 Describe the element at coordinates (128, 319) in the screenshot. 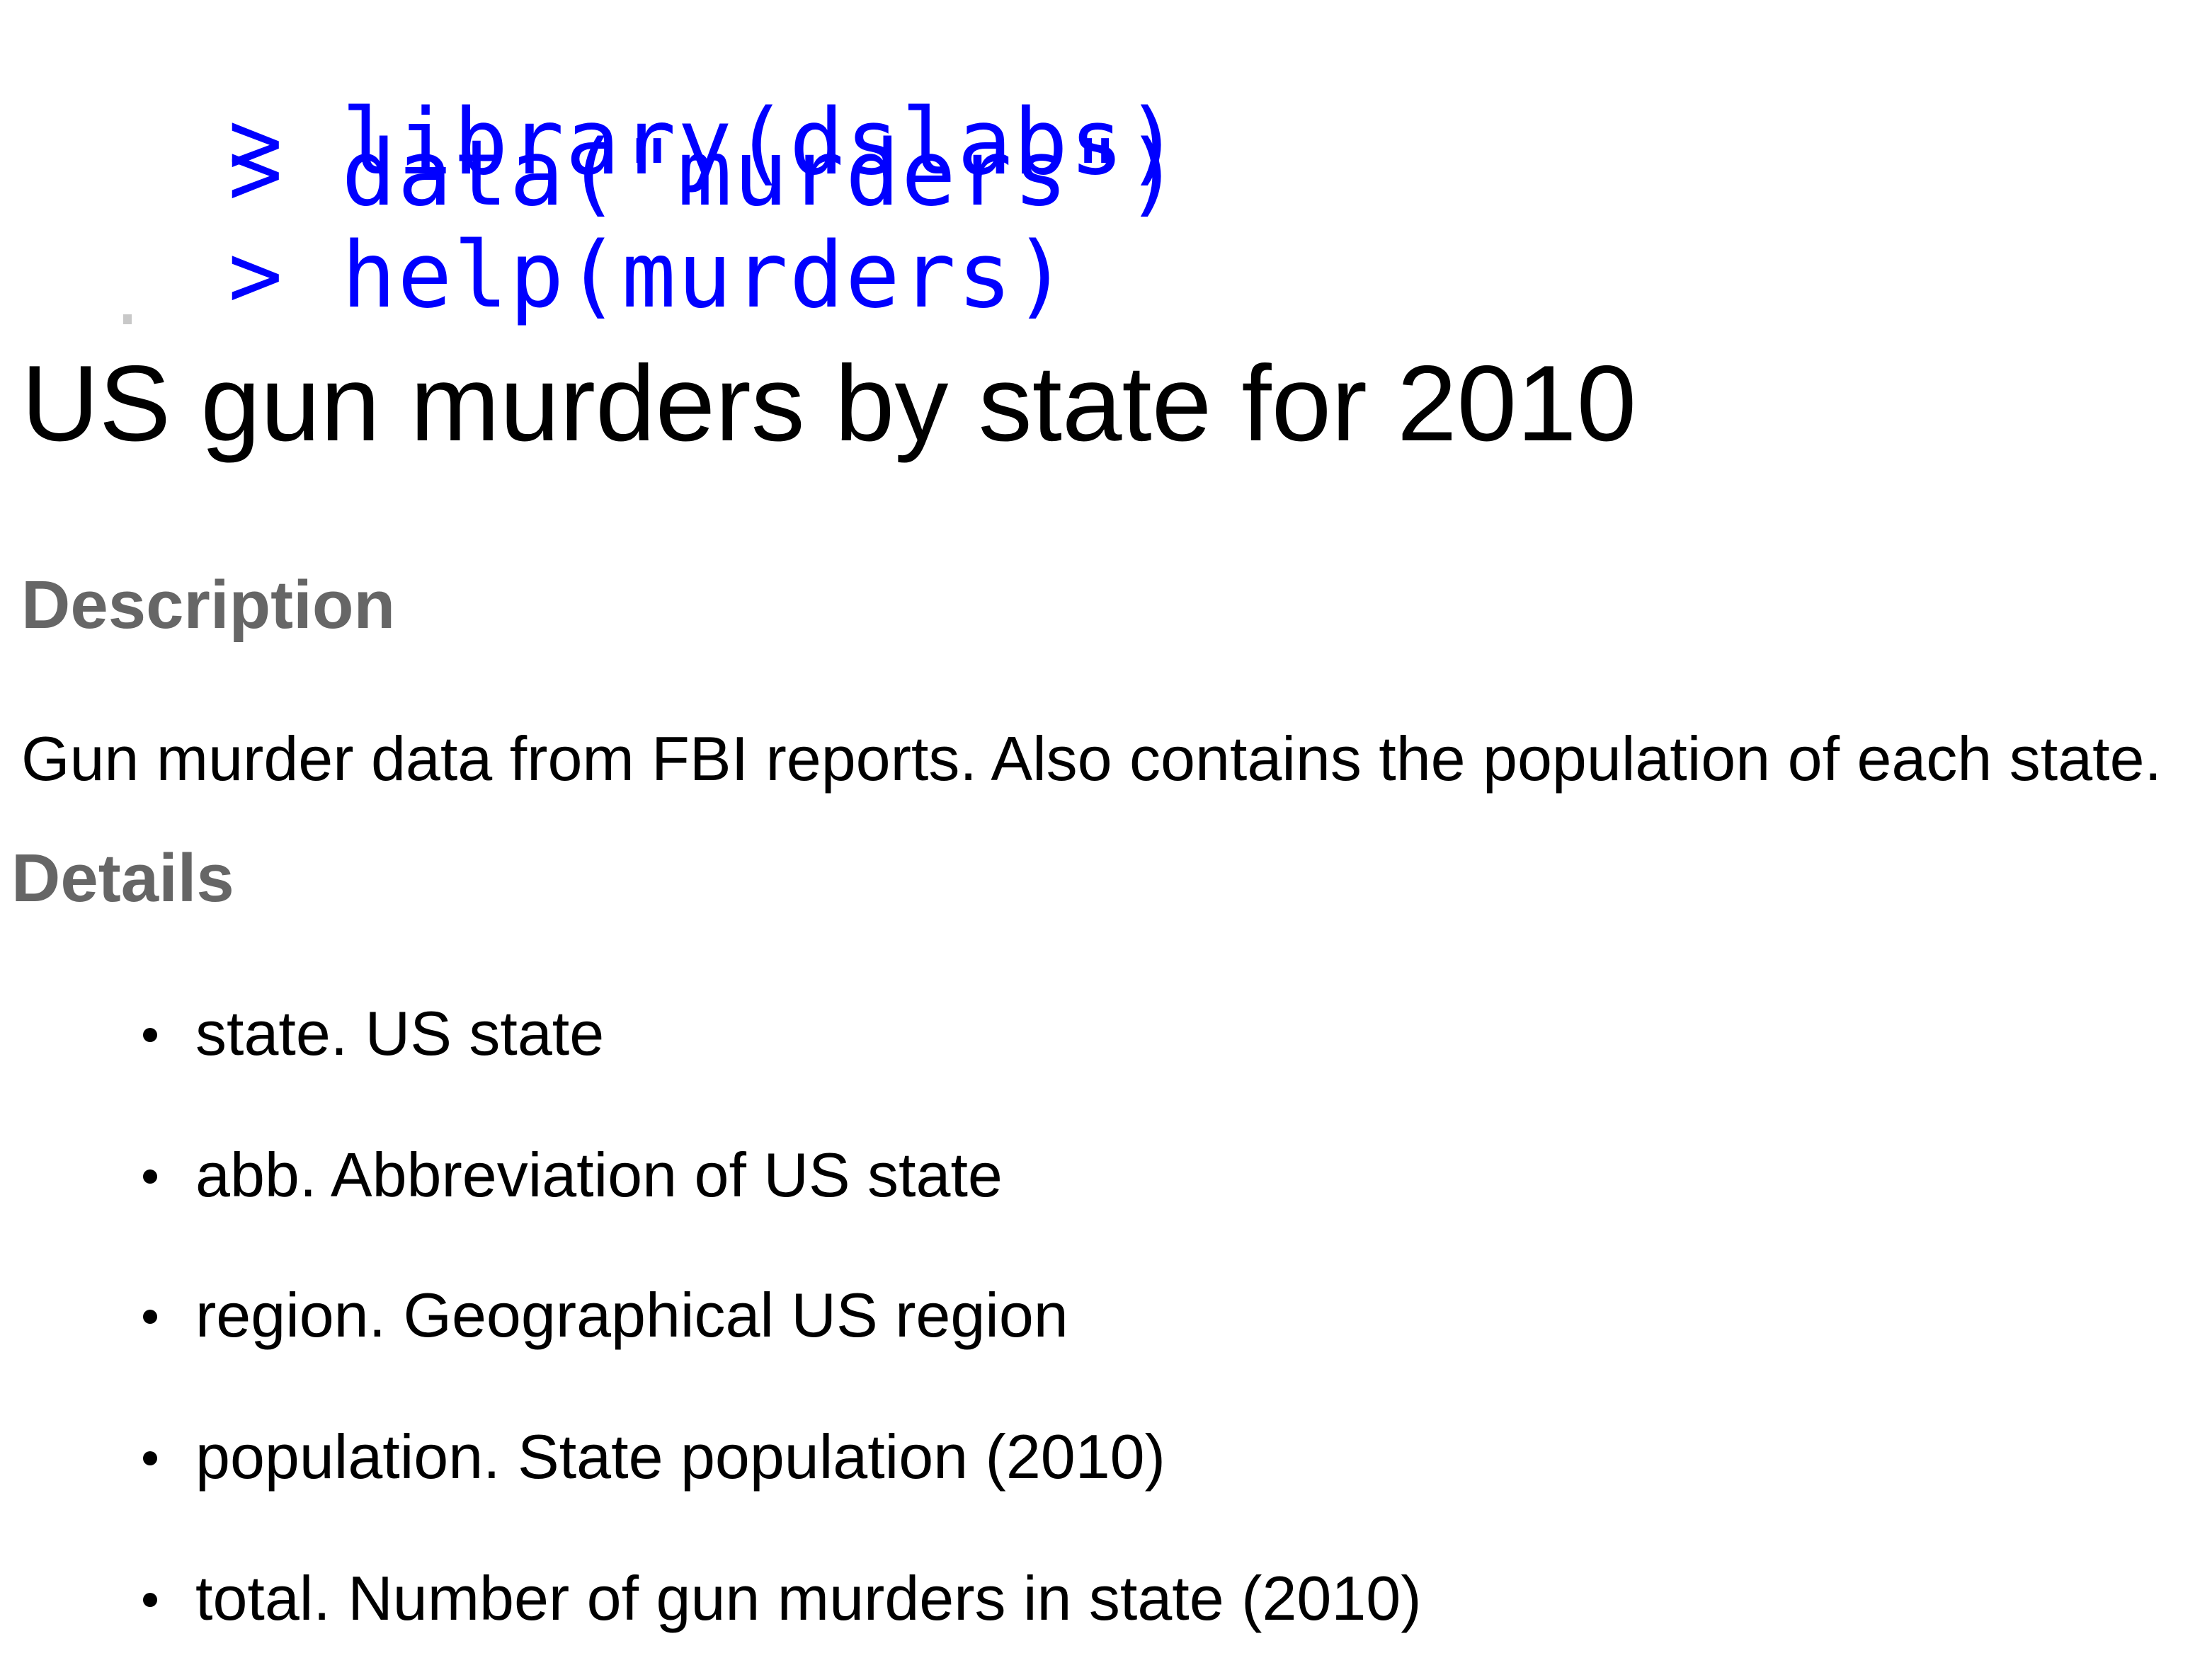

I see `console-cursor` at that location.